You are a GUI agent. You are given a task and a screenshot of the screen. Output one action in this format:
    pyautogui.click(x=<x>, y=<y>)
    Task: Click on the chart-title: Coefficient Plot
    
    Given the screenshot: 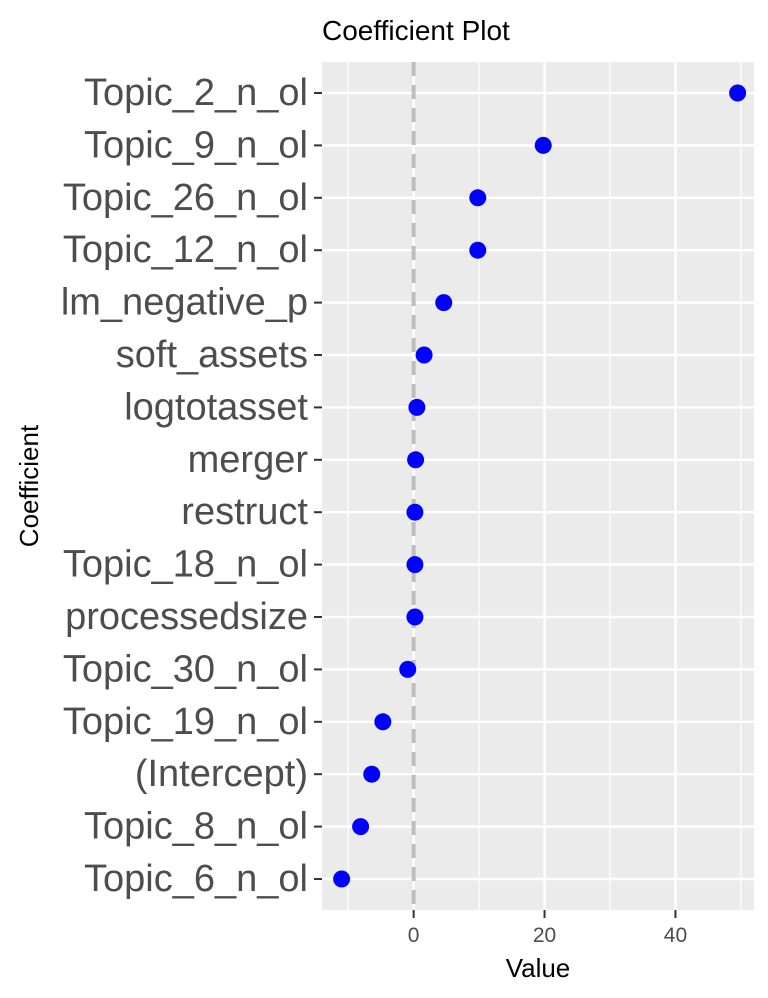 What is the action you would take?
    pyautogui.click(x=416, y=30)
    